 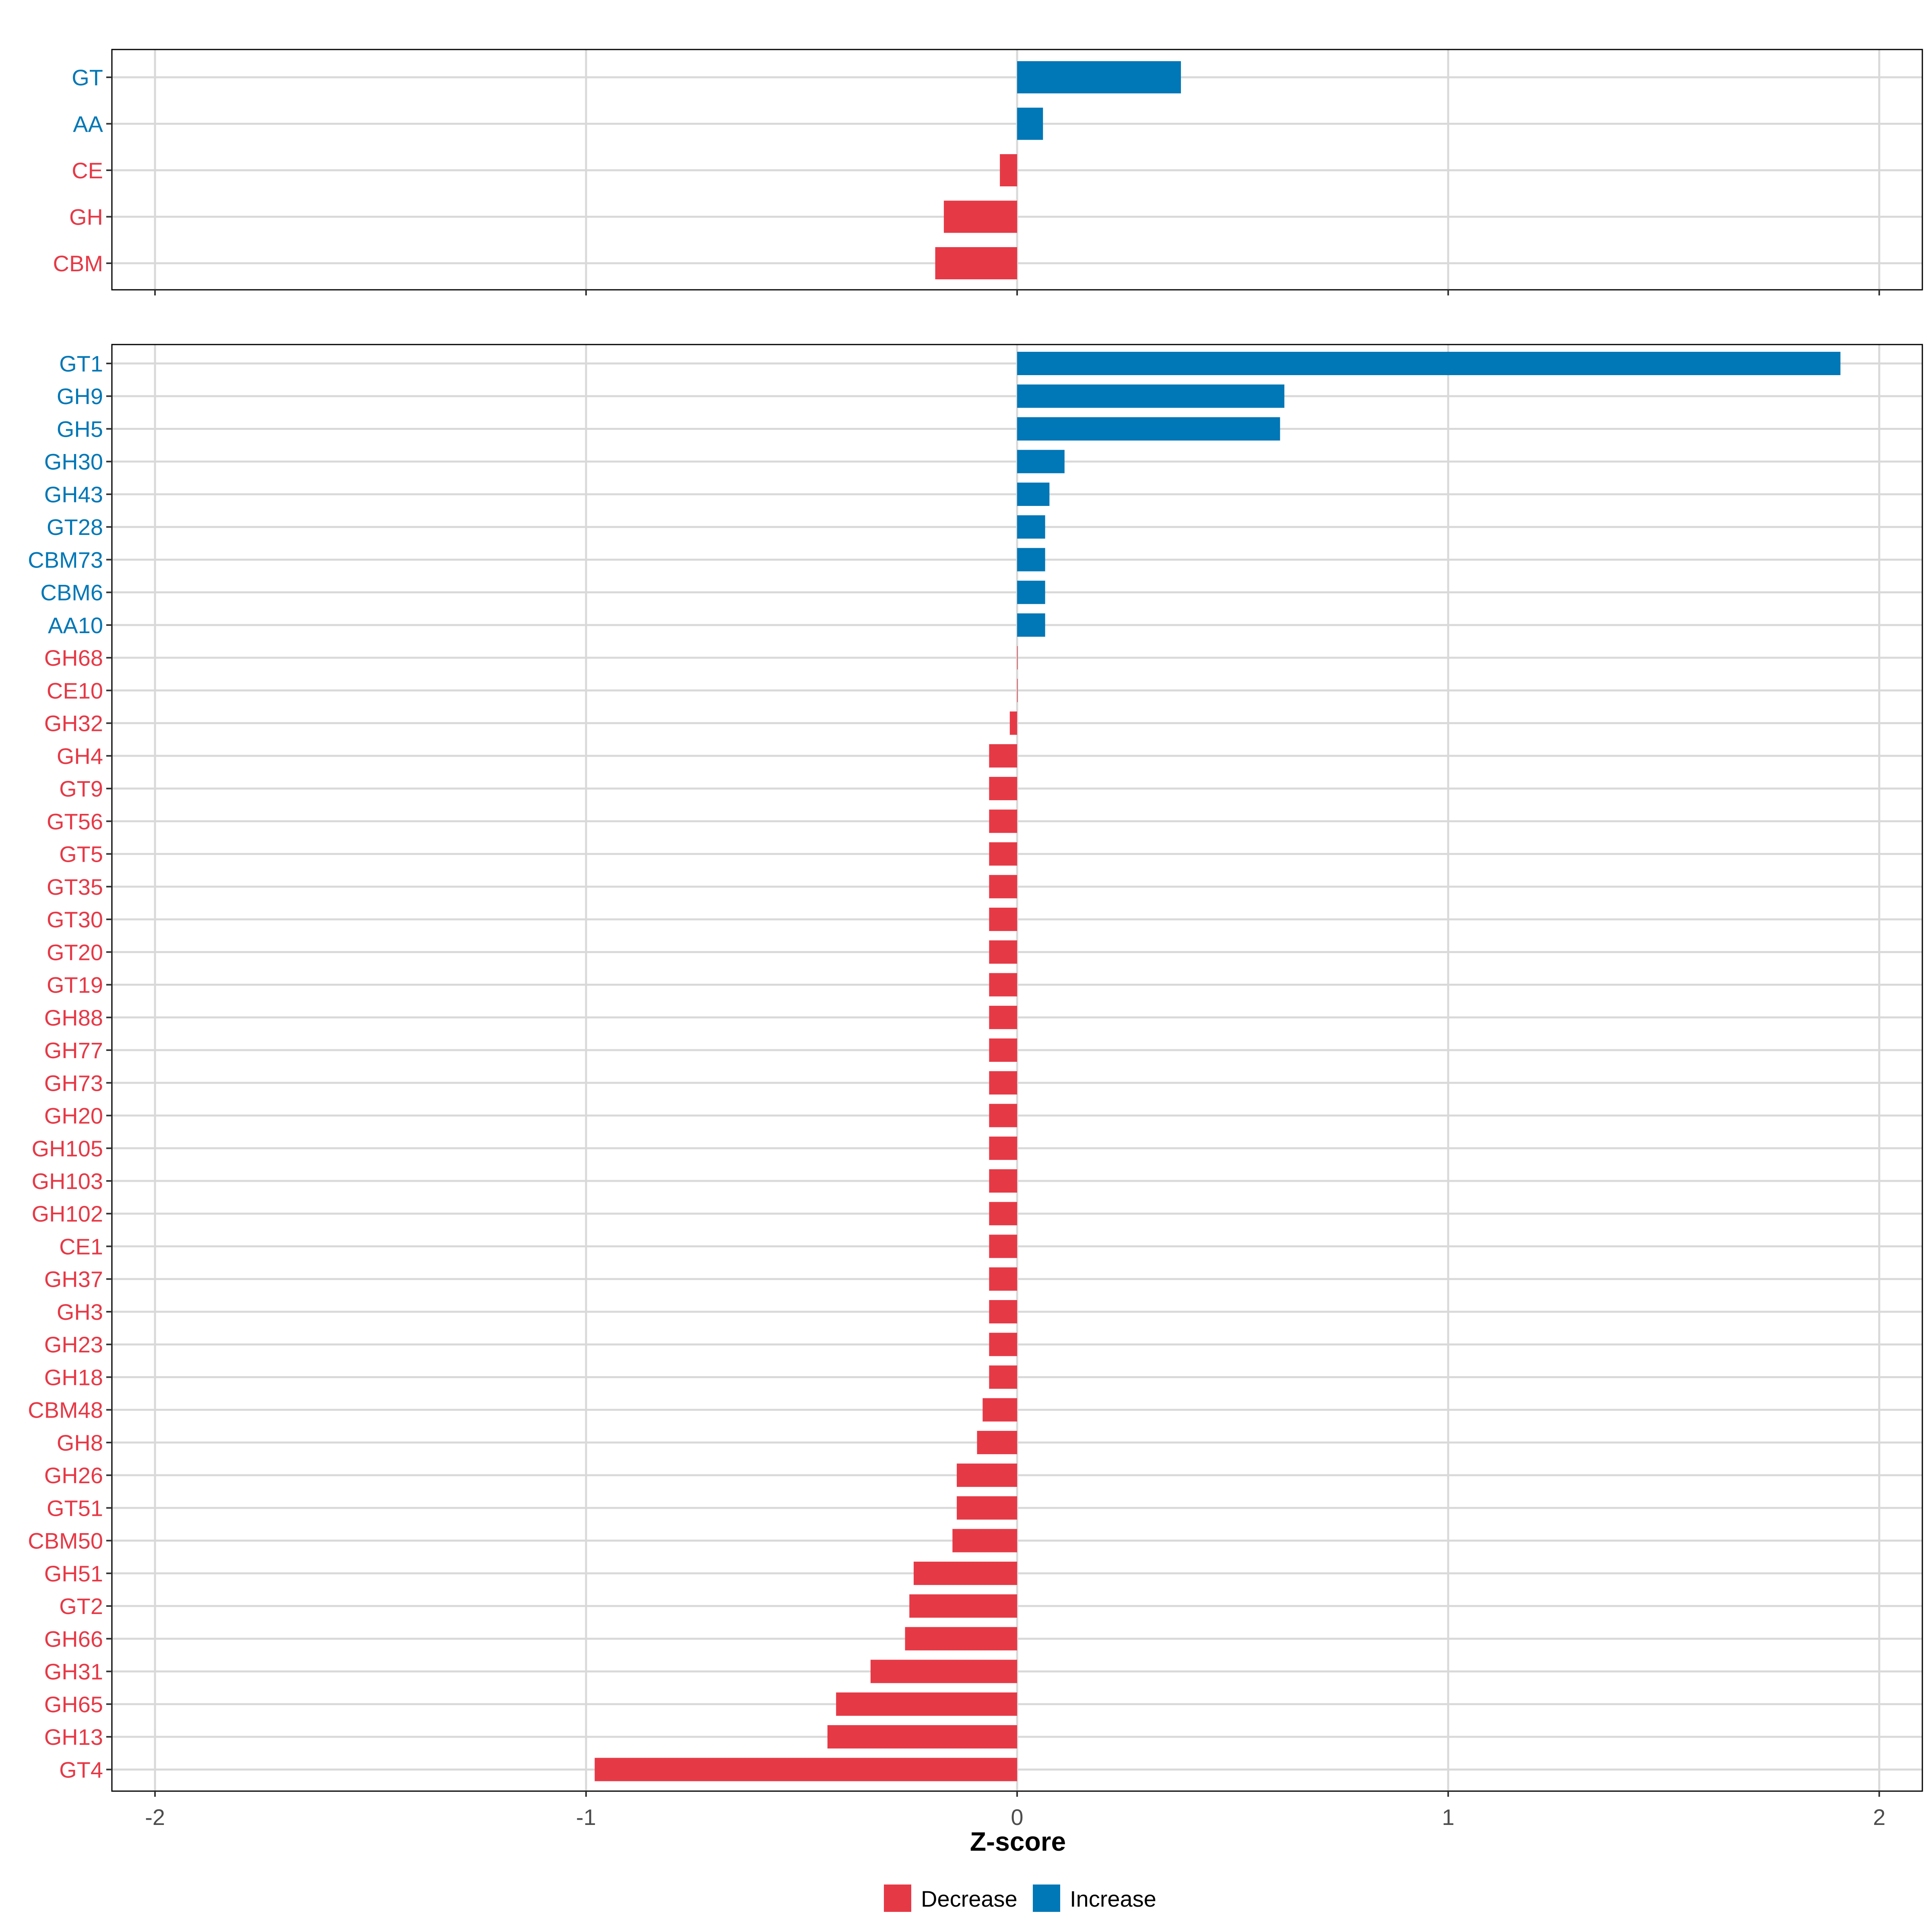 I want to click on category-label-cbm6: CBM6, so click(x=71, y=592).